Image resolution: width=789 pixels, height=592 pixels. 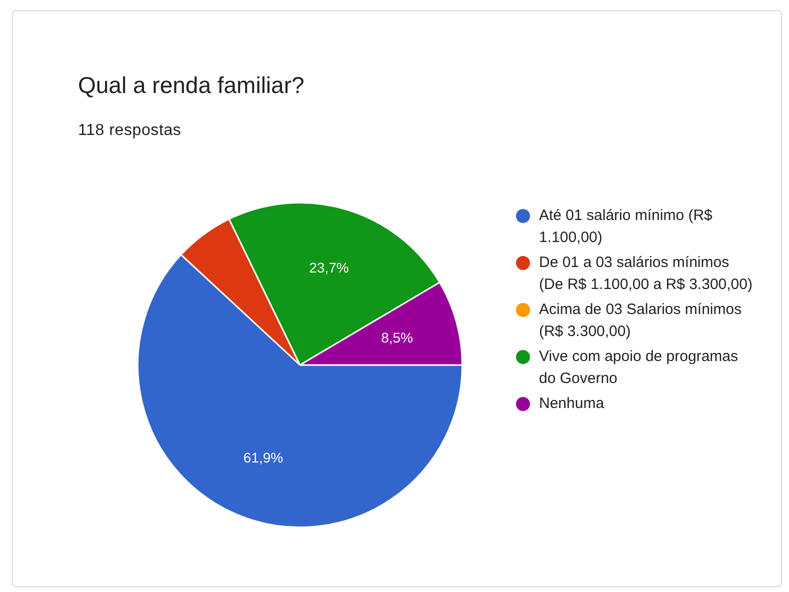 I want to click on legend-label: Acima de 03 Salarios mínimos (R$ 3.300,00), so click(x=641, y=321).